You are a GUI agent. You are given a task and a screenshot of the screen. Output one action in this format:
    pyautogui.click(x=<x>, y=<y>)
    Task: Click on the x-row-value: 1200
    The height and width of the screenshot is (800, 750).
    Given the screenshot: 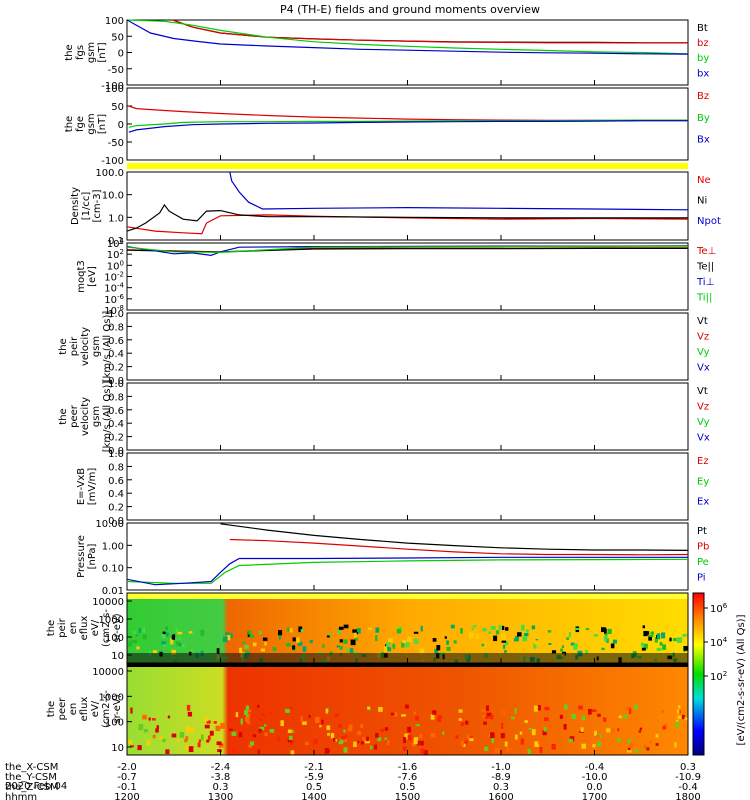 What is the action you would take?
    pyautogui.click(x=126, y=796)
    